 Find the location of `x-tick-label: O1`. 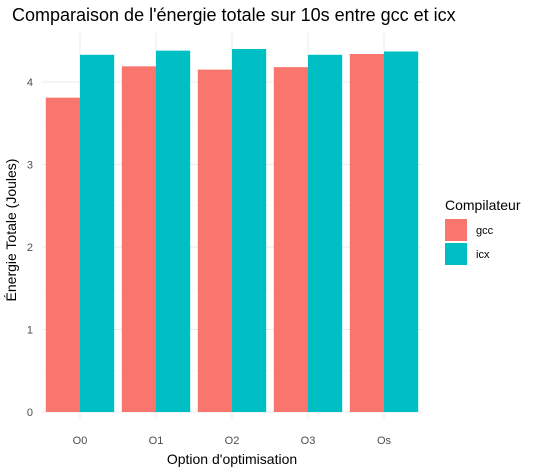

x-tick-label: O1 is located at coordinates (156, 441).